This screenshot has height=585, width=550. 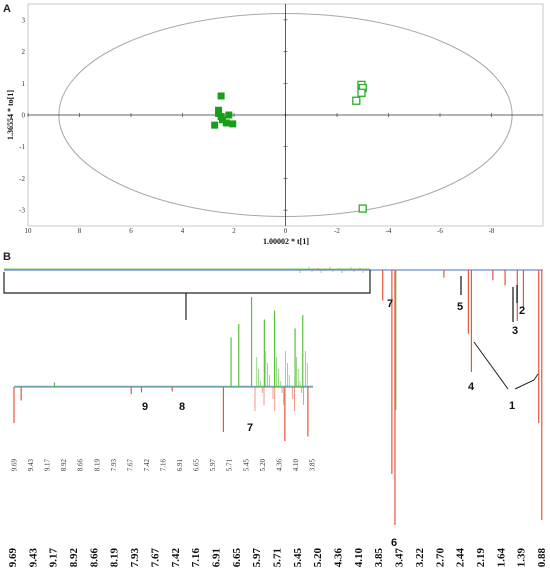 What do you see at coordinates (81, 465) in the screenshot?
I see `inset-tick-label: 8.66` at bounding box center [81, 465].